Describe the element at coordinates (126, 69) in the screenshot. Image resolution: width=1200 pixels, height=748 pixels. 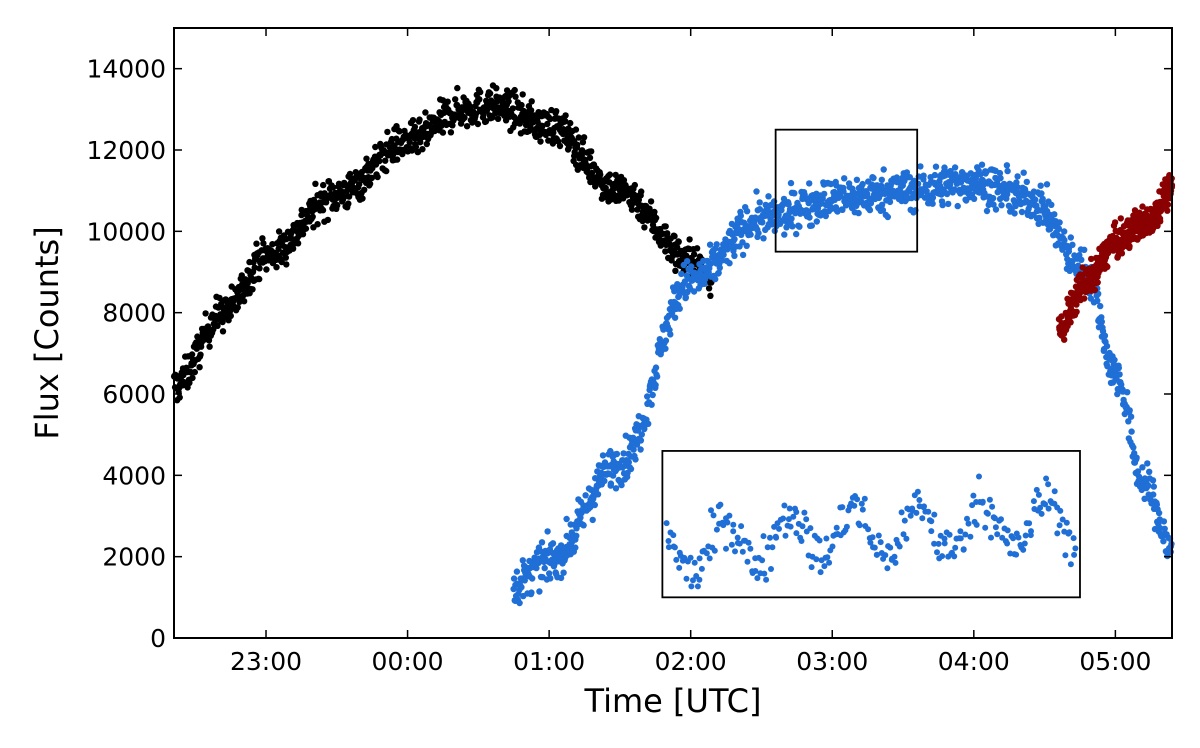
I see `y-tick-label: 14000` at that location.